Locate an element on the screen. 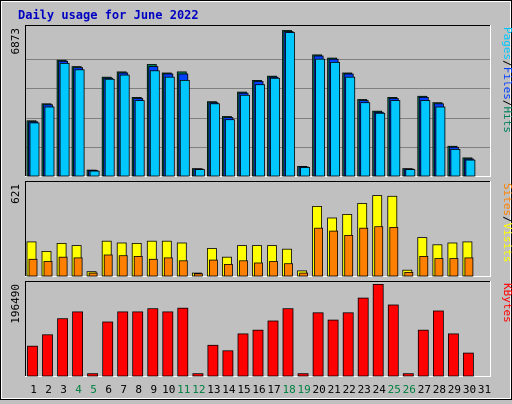 The width and height of the screenshot is (512, 404). x-label-day-18: 18 is located at coordinates (288, 389).